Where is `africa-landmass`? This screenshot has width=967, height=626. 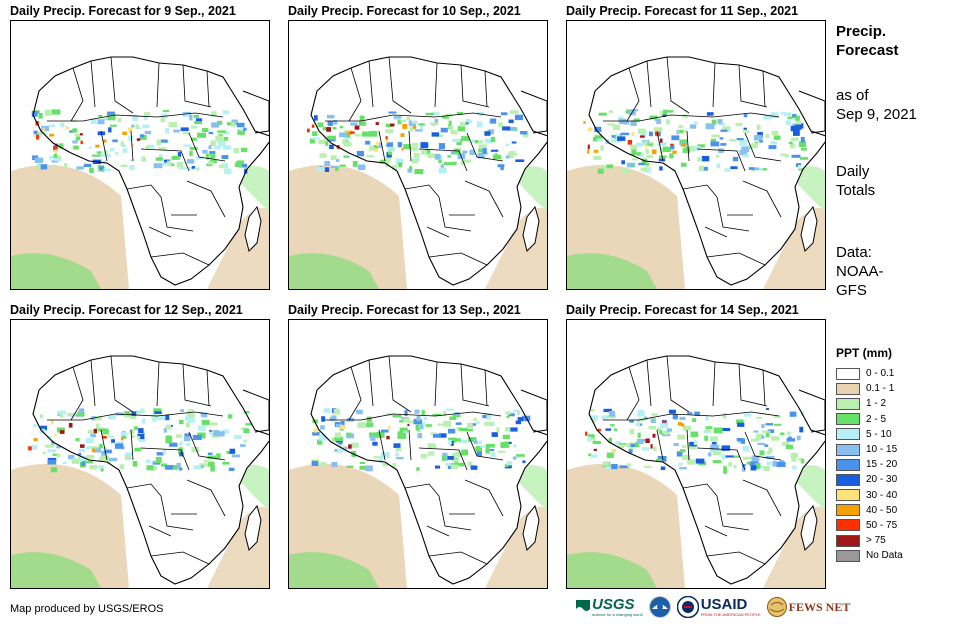
africa-landmass is located at coordinates (429, 171).